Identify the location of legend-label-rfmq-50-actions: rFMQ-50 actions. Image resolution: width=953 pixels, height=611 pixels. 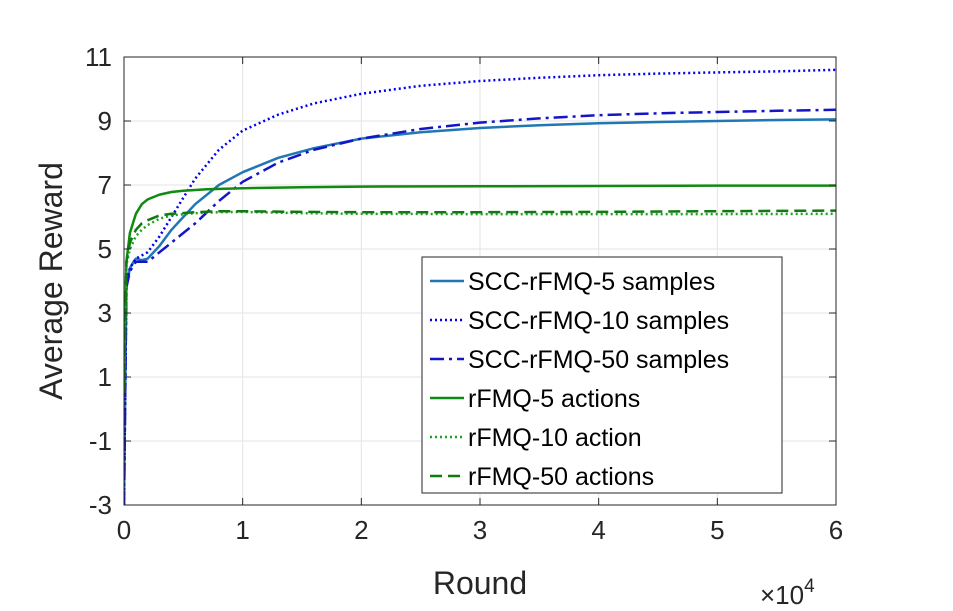
(561, 477).